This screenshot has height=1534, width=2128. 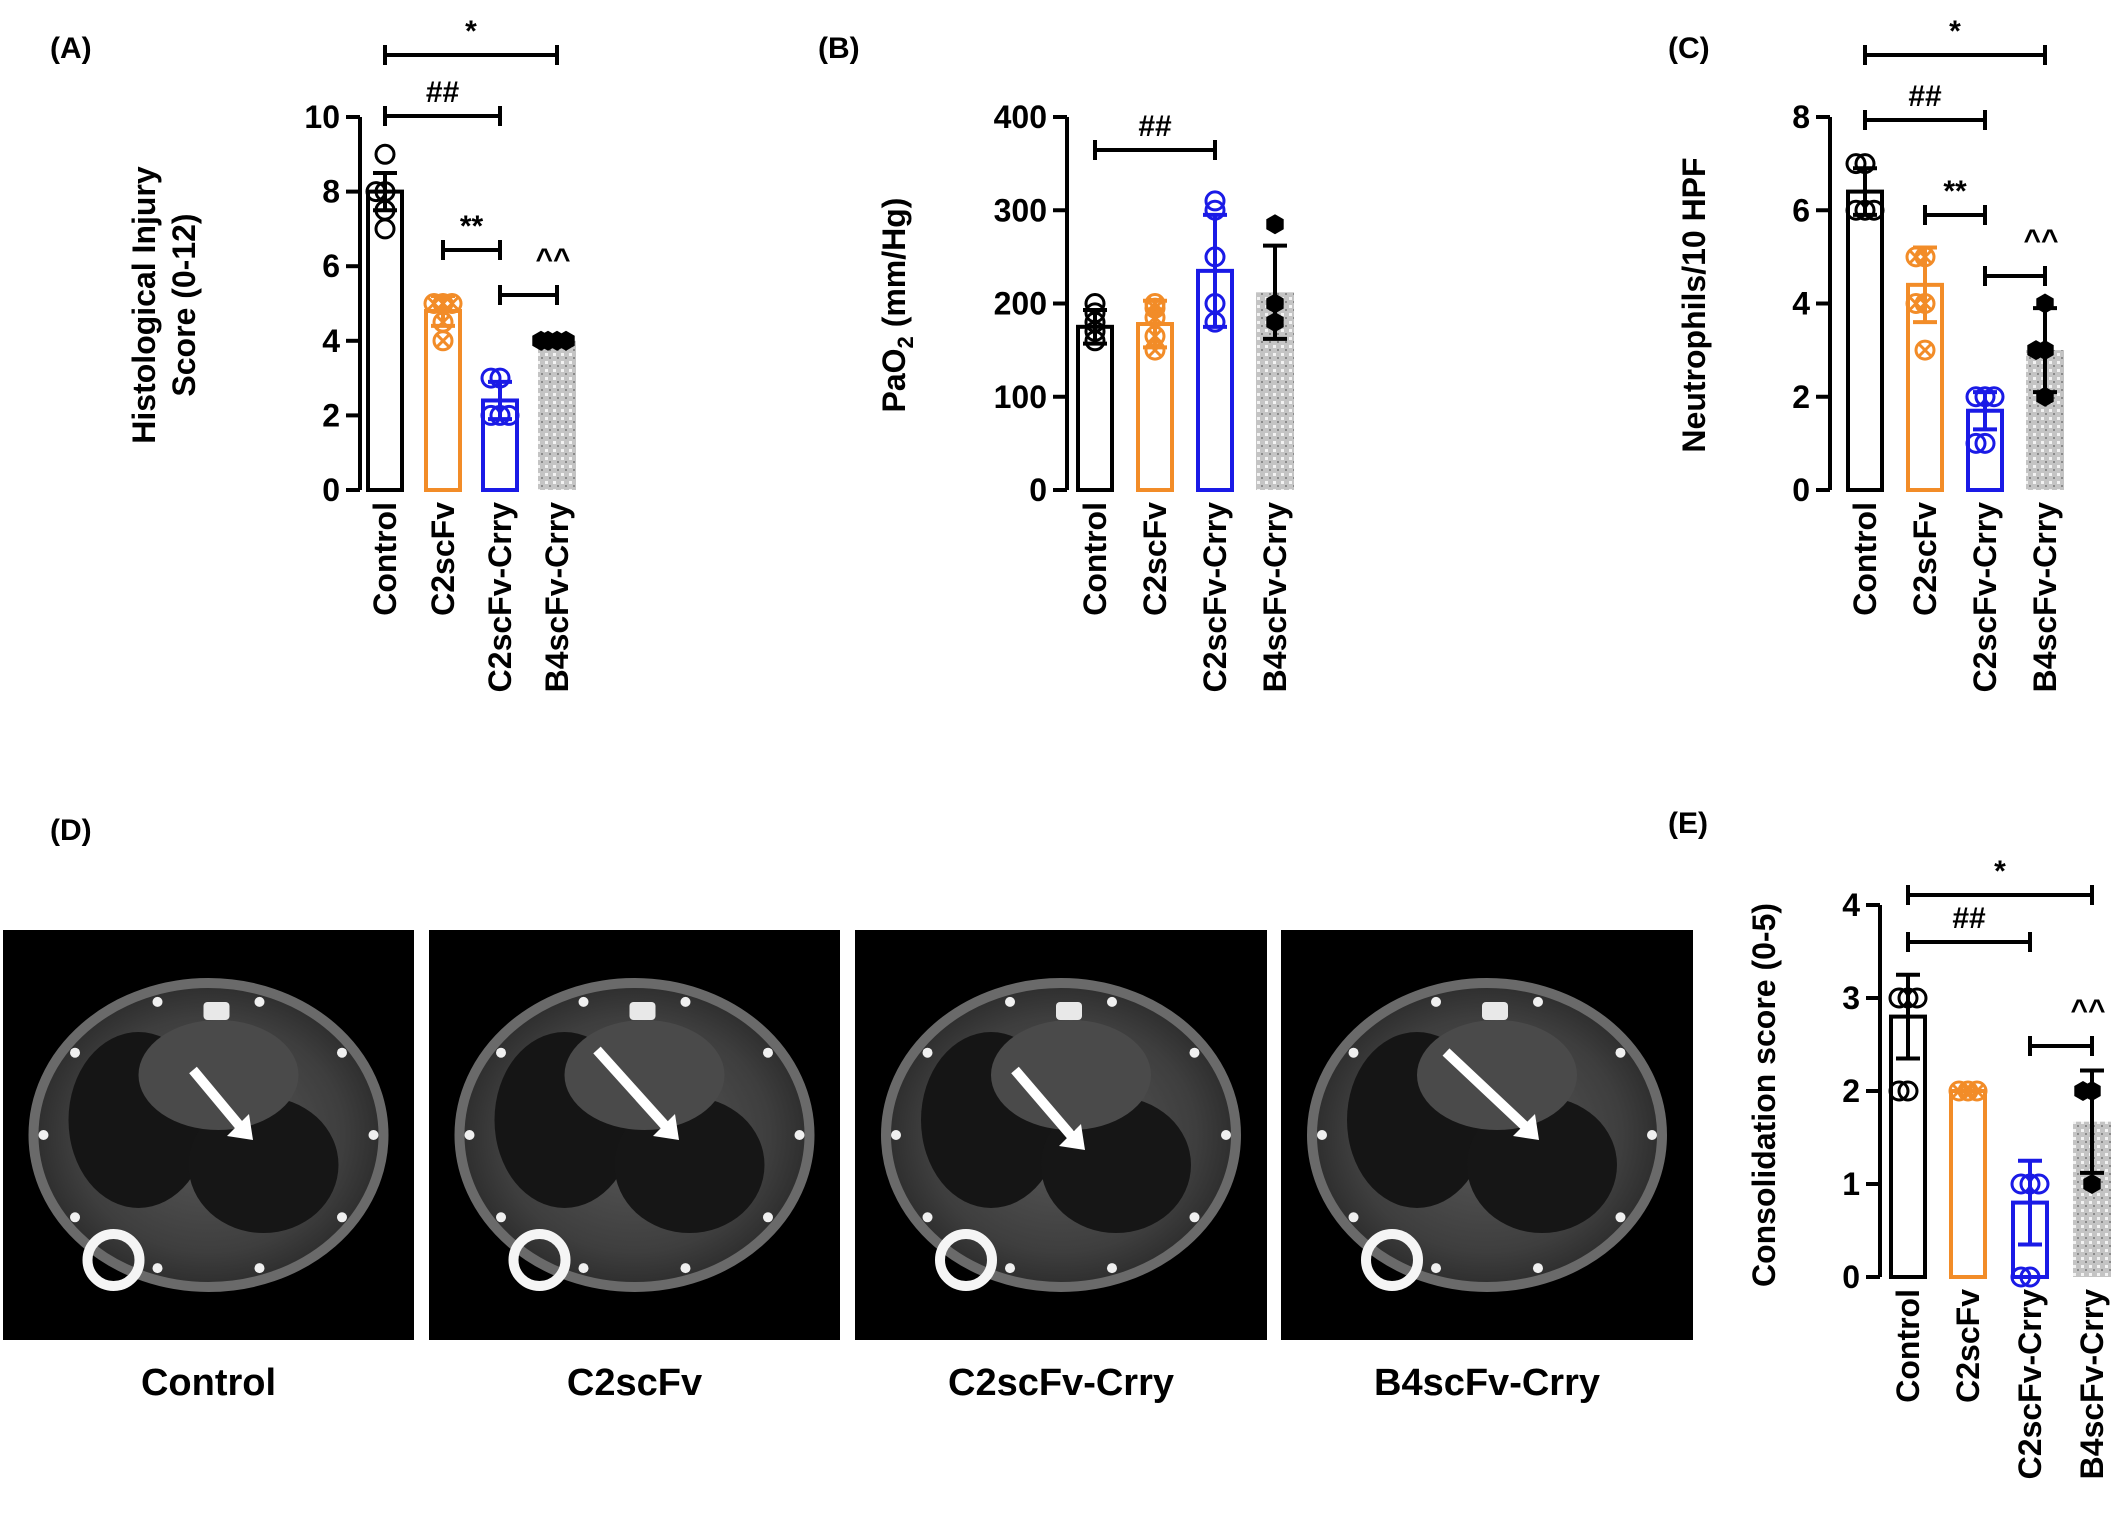 What do you see at coordinates (894, 267) in the screenshot?
I see `y-axis-label-part: (mm/Hg)` at bounding box center [894, 267].